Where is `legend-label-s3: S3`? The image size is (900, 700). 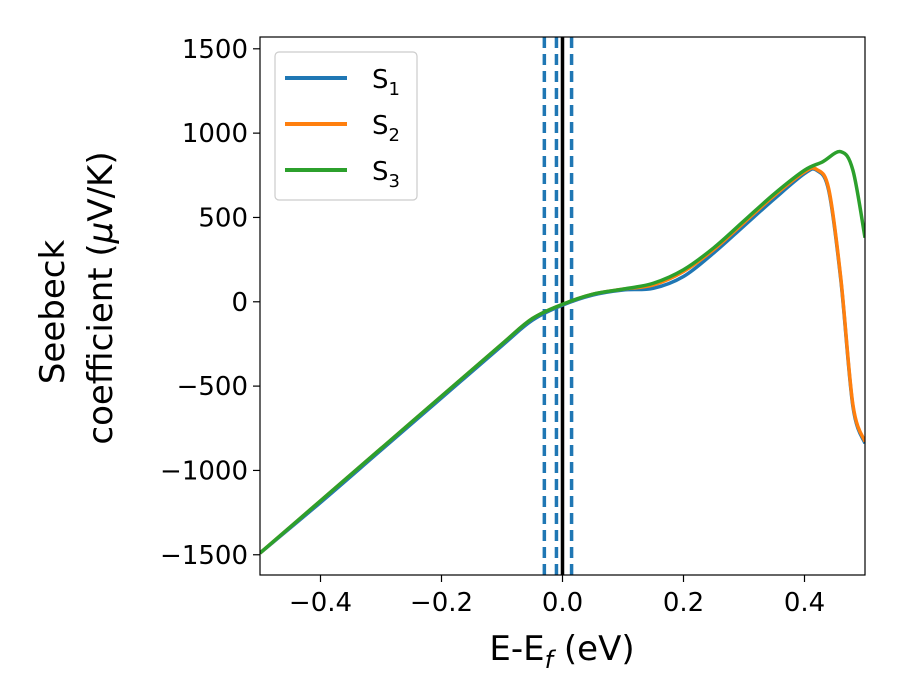
legend-label-s3: S3 is located at coordinates (386, 174).